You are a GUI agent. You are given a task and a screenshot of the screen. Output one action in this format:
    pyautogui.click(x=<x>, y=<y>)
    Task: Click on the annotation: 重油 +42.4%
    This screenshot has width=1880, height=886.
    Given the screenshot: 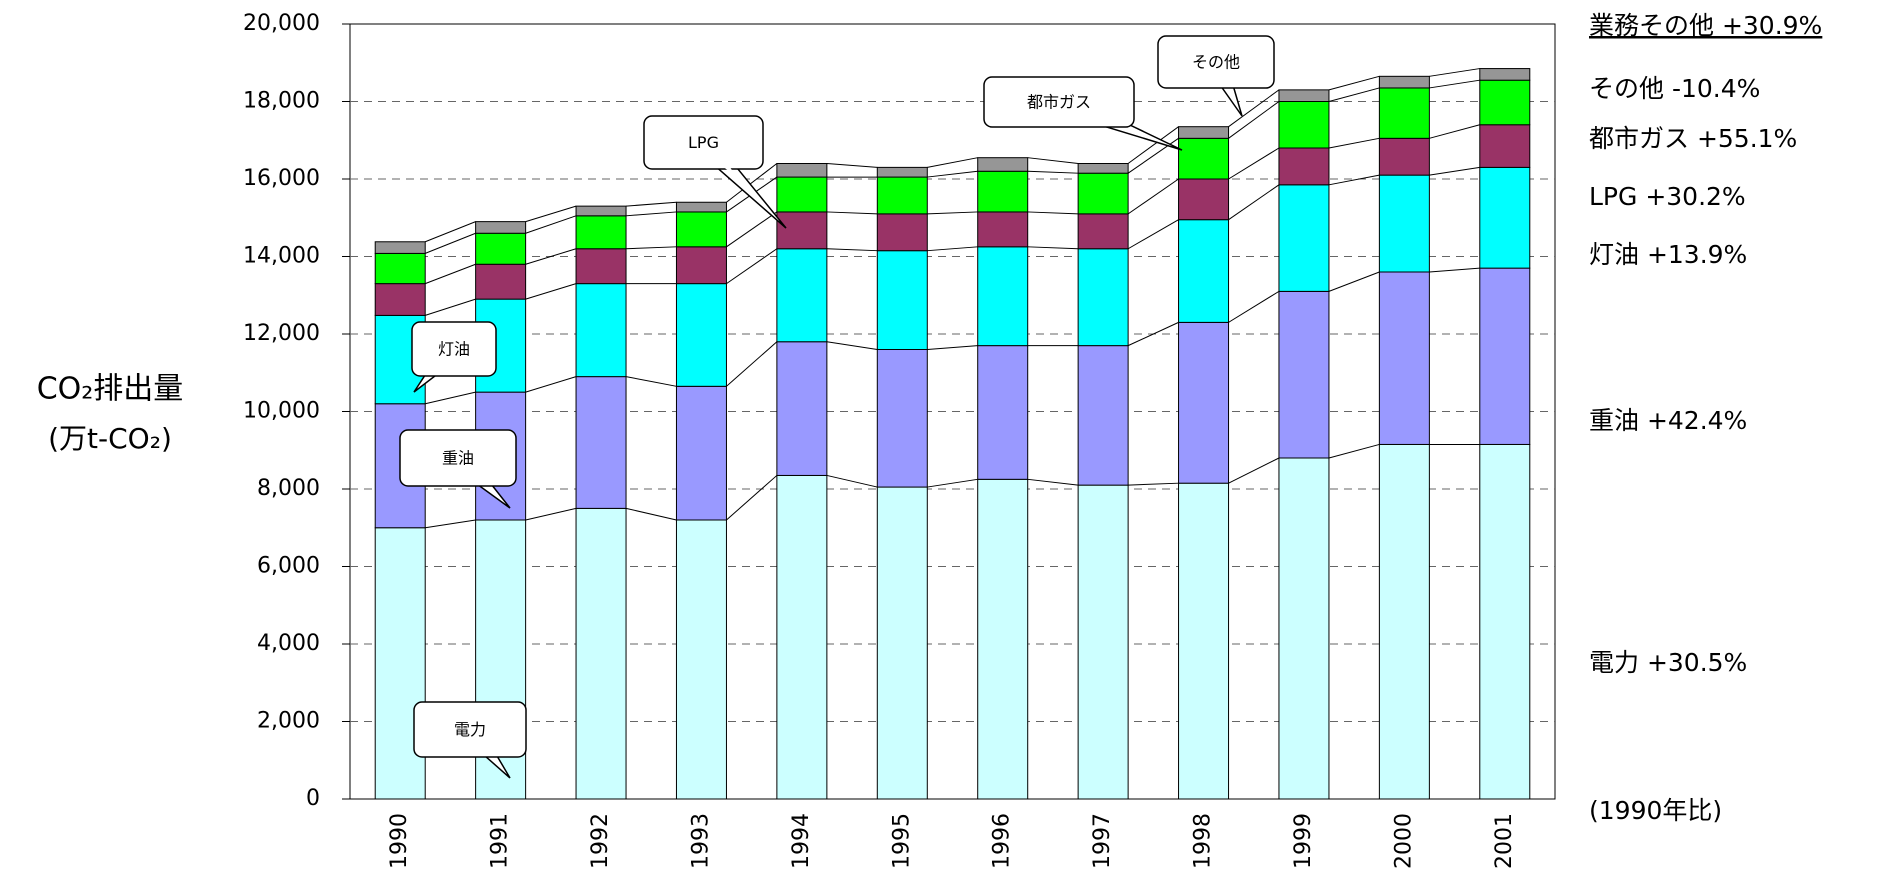 What is the action you would take?
    pyautogui.click(x=1668, y=420)
    